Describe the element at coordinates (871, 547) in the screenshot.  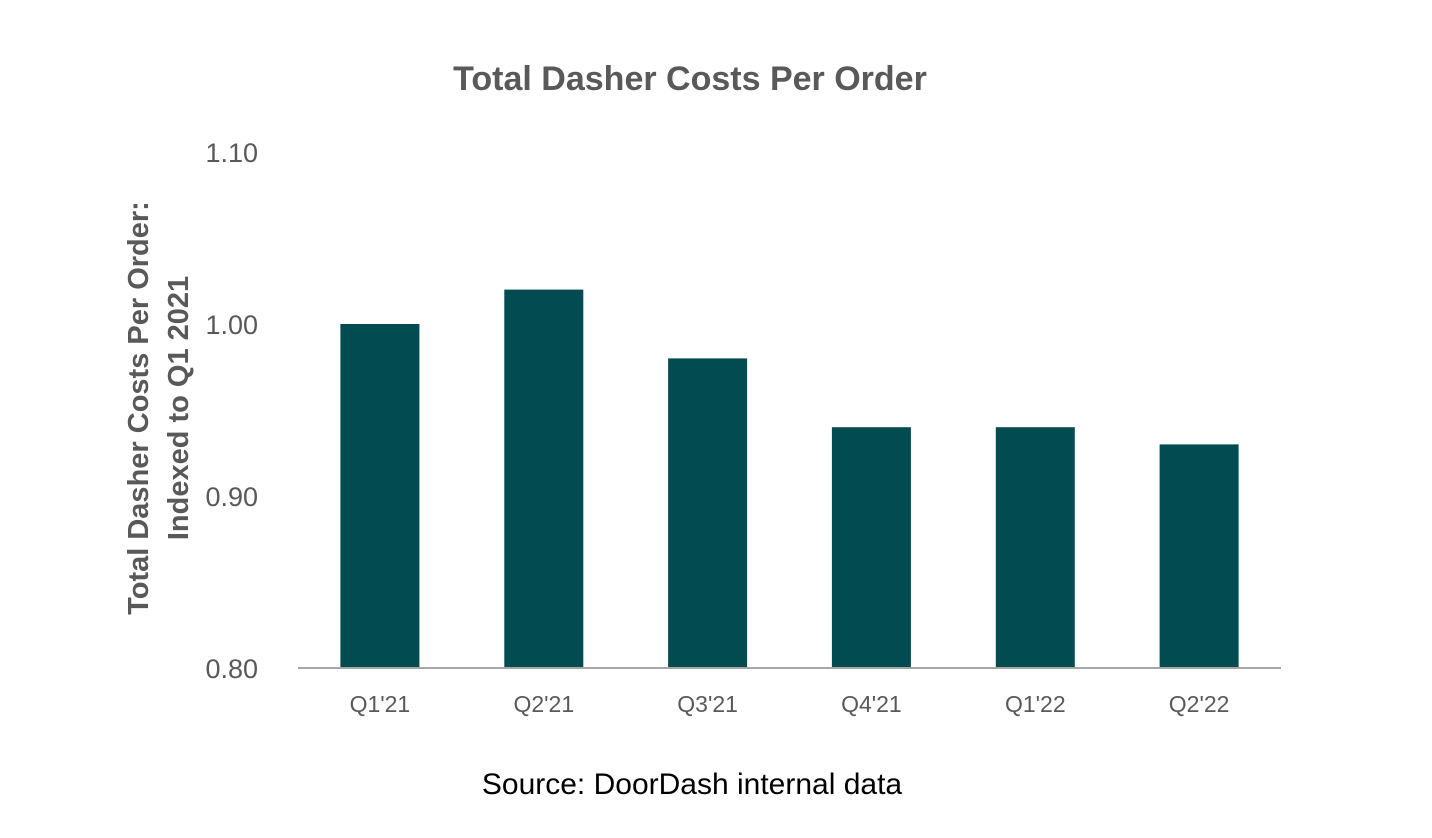
I see `bar-Q4'21` at that location.